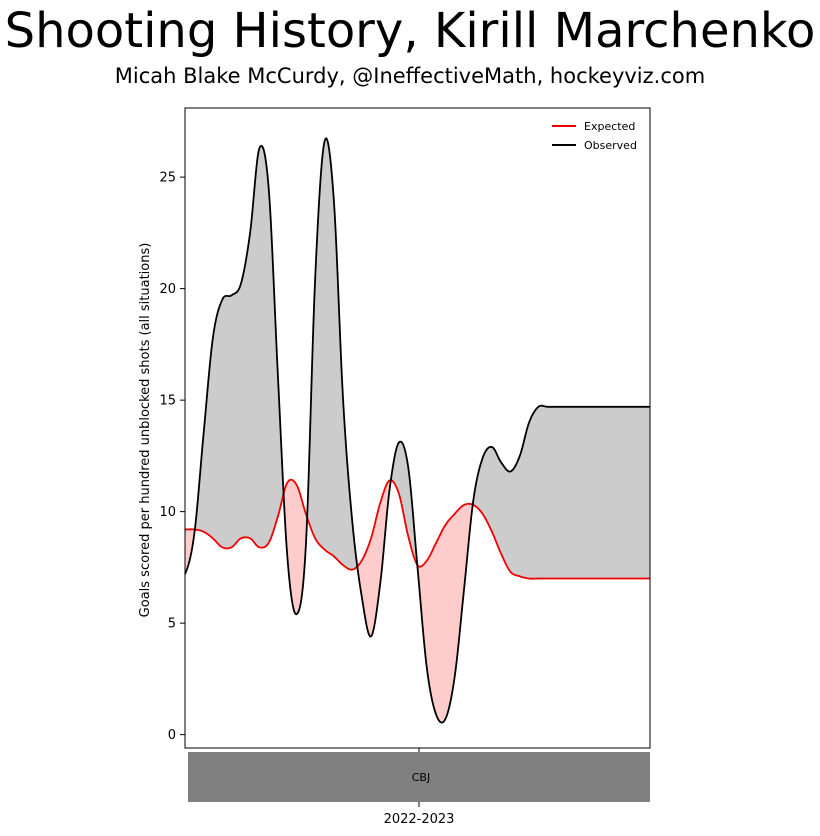 This screenshot has width=820, height=836. Describe the element at coordinates (167, 401) in the screenshot. I see `y-tick-label: 15` at that location.